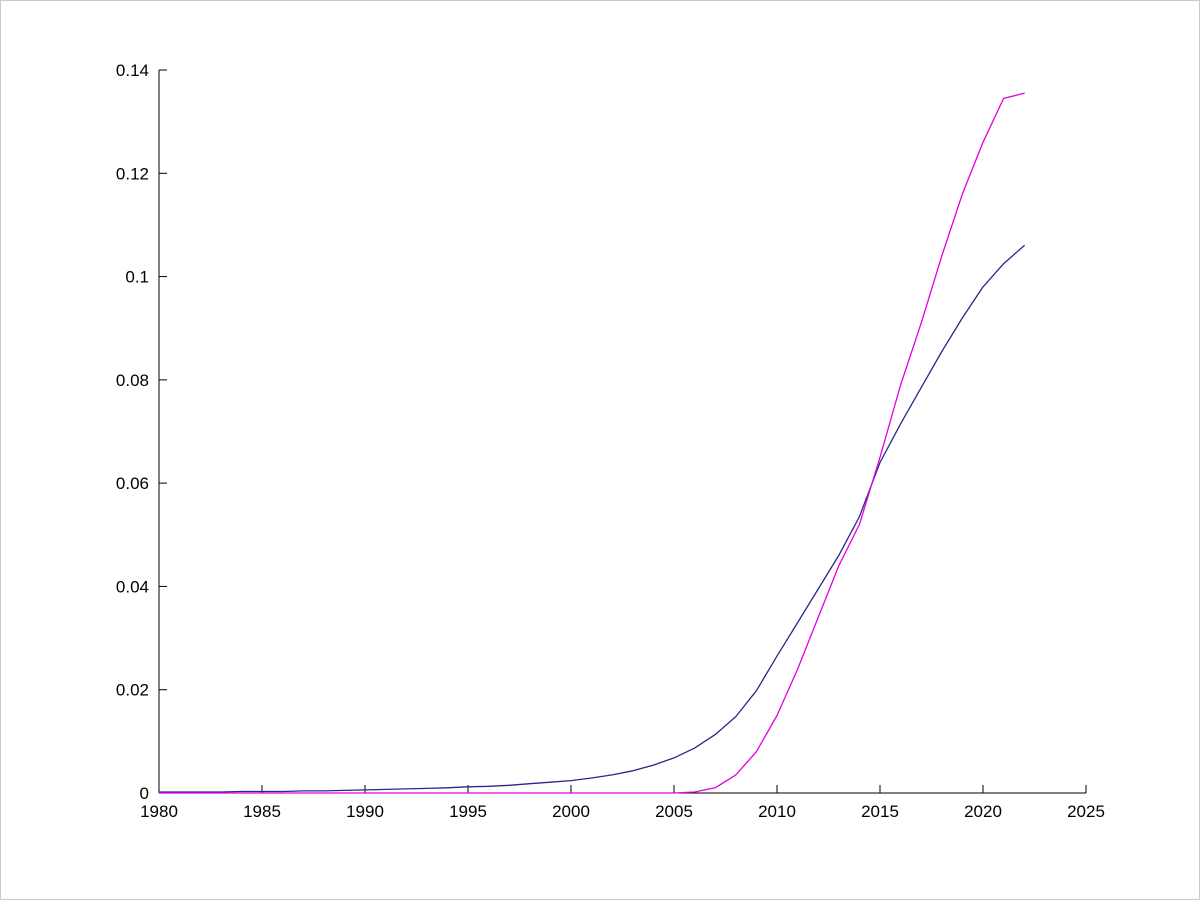 Image resolution: width=1200 pixels, height=900 pixels. What do you see at coordinates (132, 690) in the screenshot?
I see `y-tick-label: 0.02` at bounding box center [132, 690].